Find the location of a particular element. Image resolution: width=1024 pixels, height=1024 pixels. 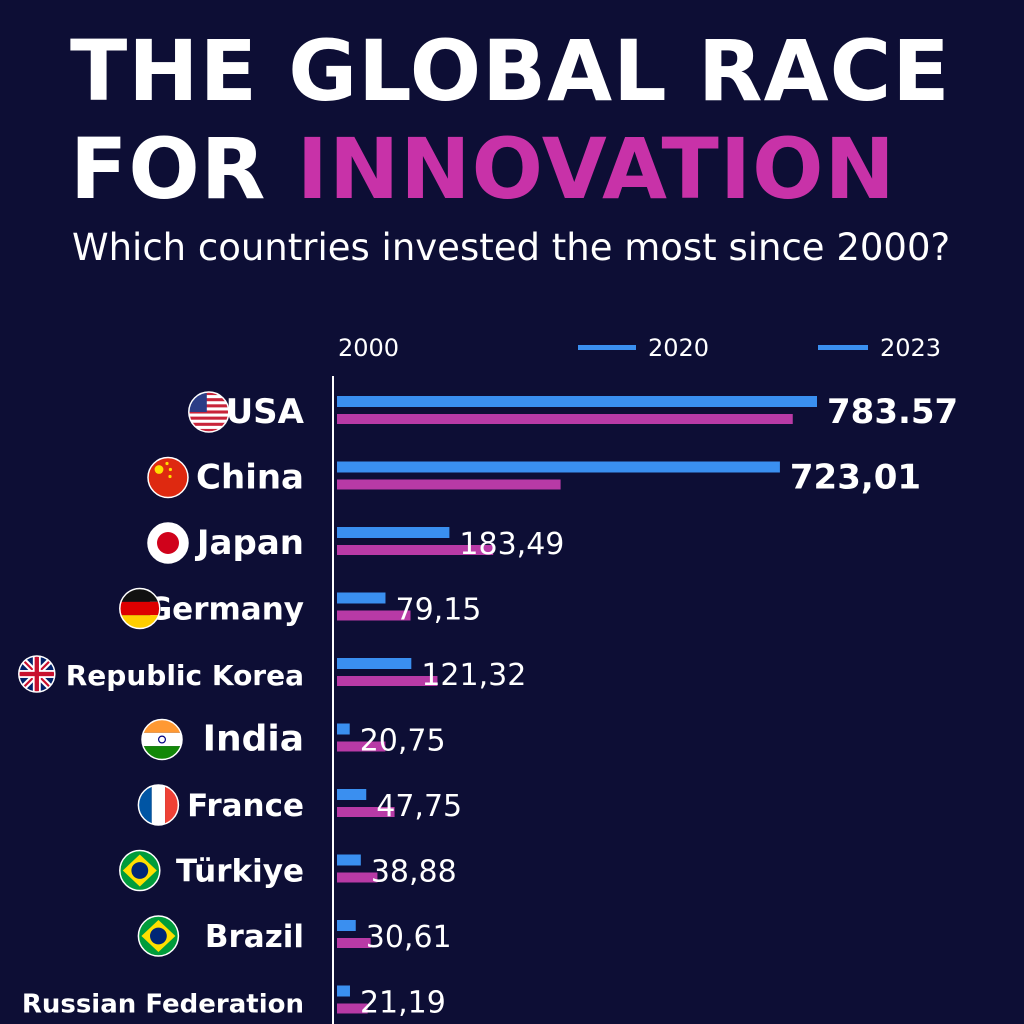

value-label-0: 783.57 is located at coordinates (892, 412).